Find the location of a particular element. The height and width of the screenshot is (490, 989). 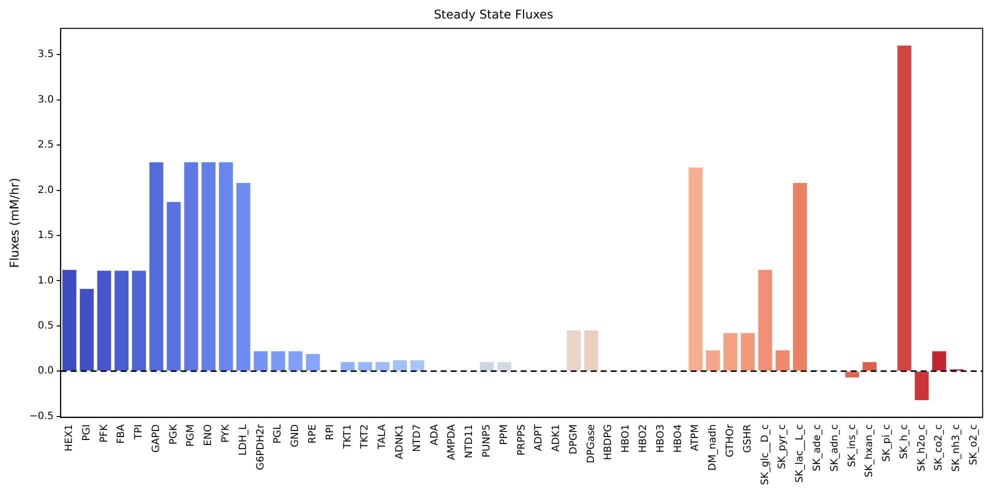

x-tick-label: PFK is located at coordinates (104, 433).